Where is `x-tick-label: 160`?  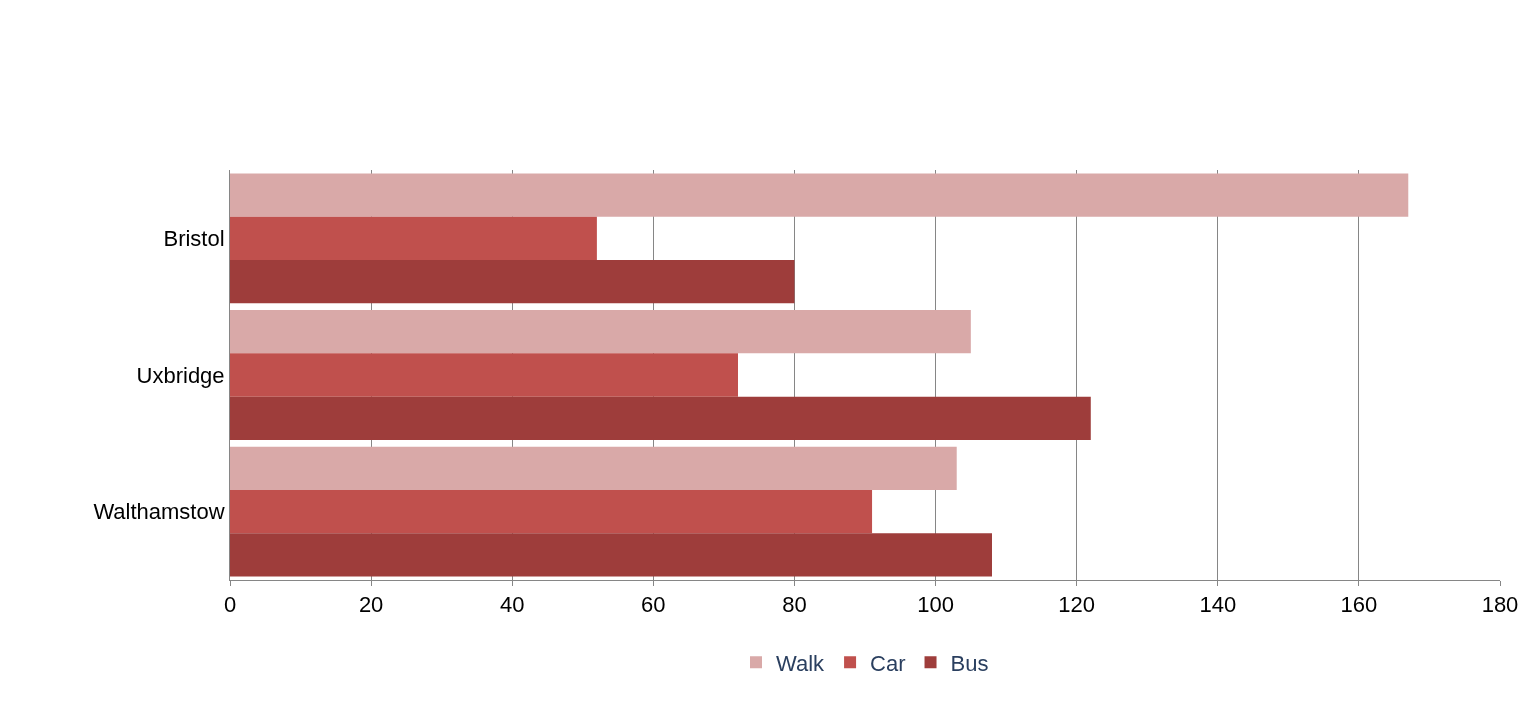 x-tick-label: 160 is located at coordinates (1359, 605).